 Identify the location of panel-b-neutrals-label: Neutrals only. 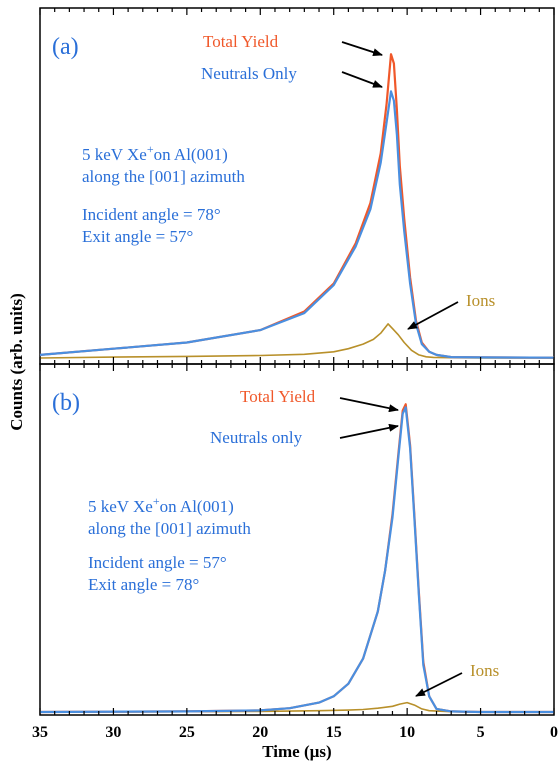
(256, 437).